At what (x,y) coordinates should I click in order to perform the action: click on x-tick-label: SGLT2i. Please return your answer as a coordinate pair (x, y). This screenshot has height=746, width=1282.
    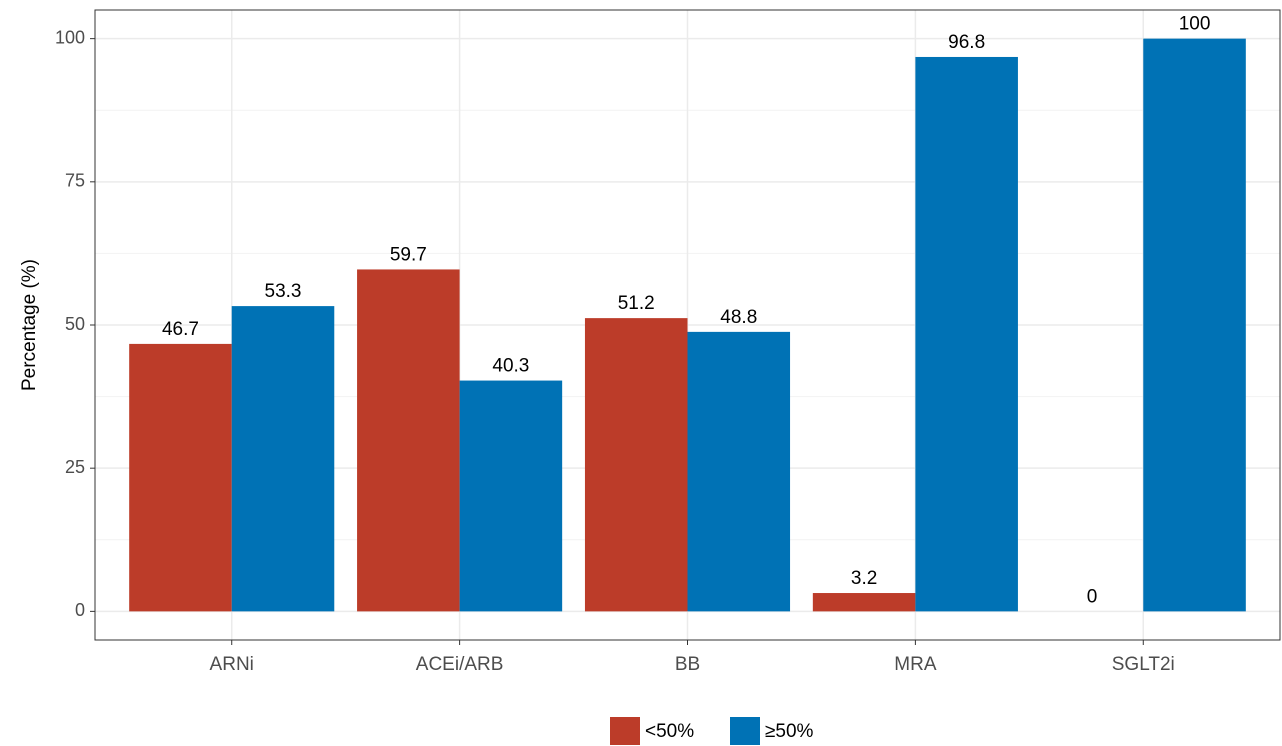
    Looking at the image, I should click on (1143, 664).